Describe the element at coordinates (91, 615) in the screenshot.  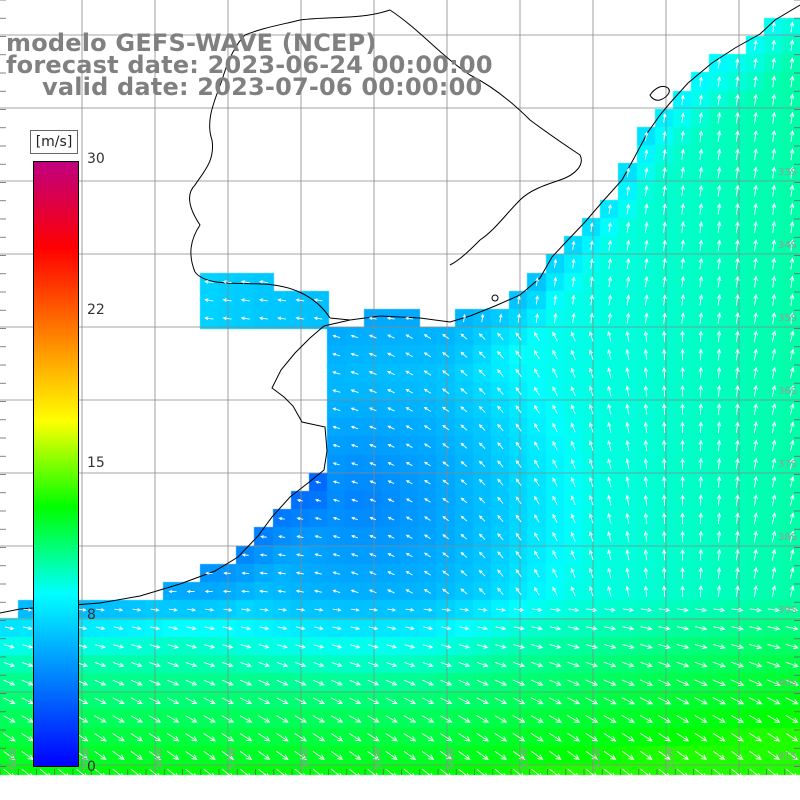
I see `colorbar-tick-8: 8` at that location.